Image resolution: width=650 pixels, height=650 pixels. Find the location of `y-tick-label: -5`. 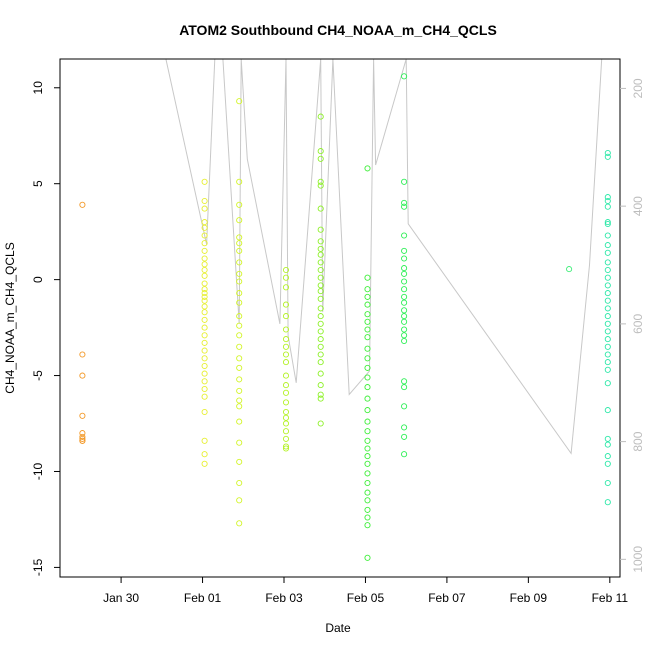

y-tick-label: -5 is located at coordinates (38, 375).